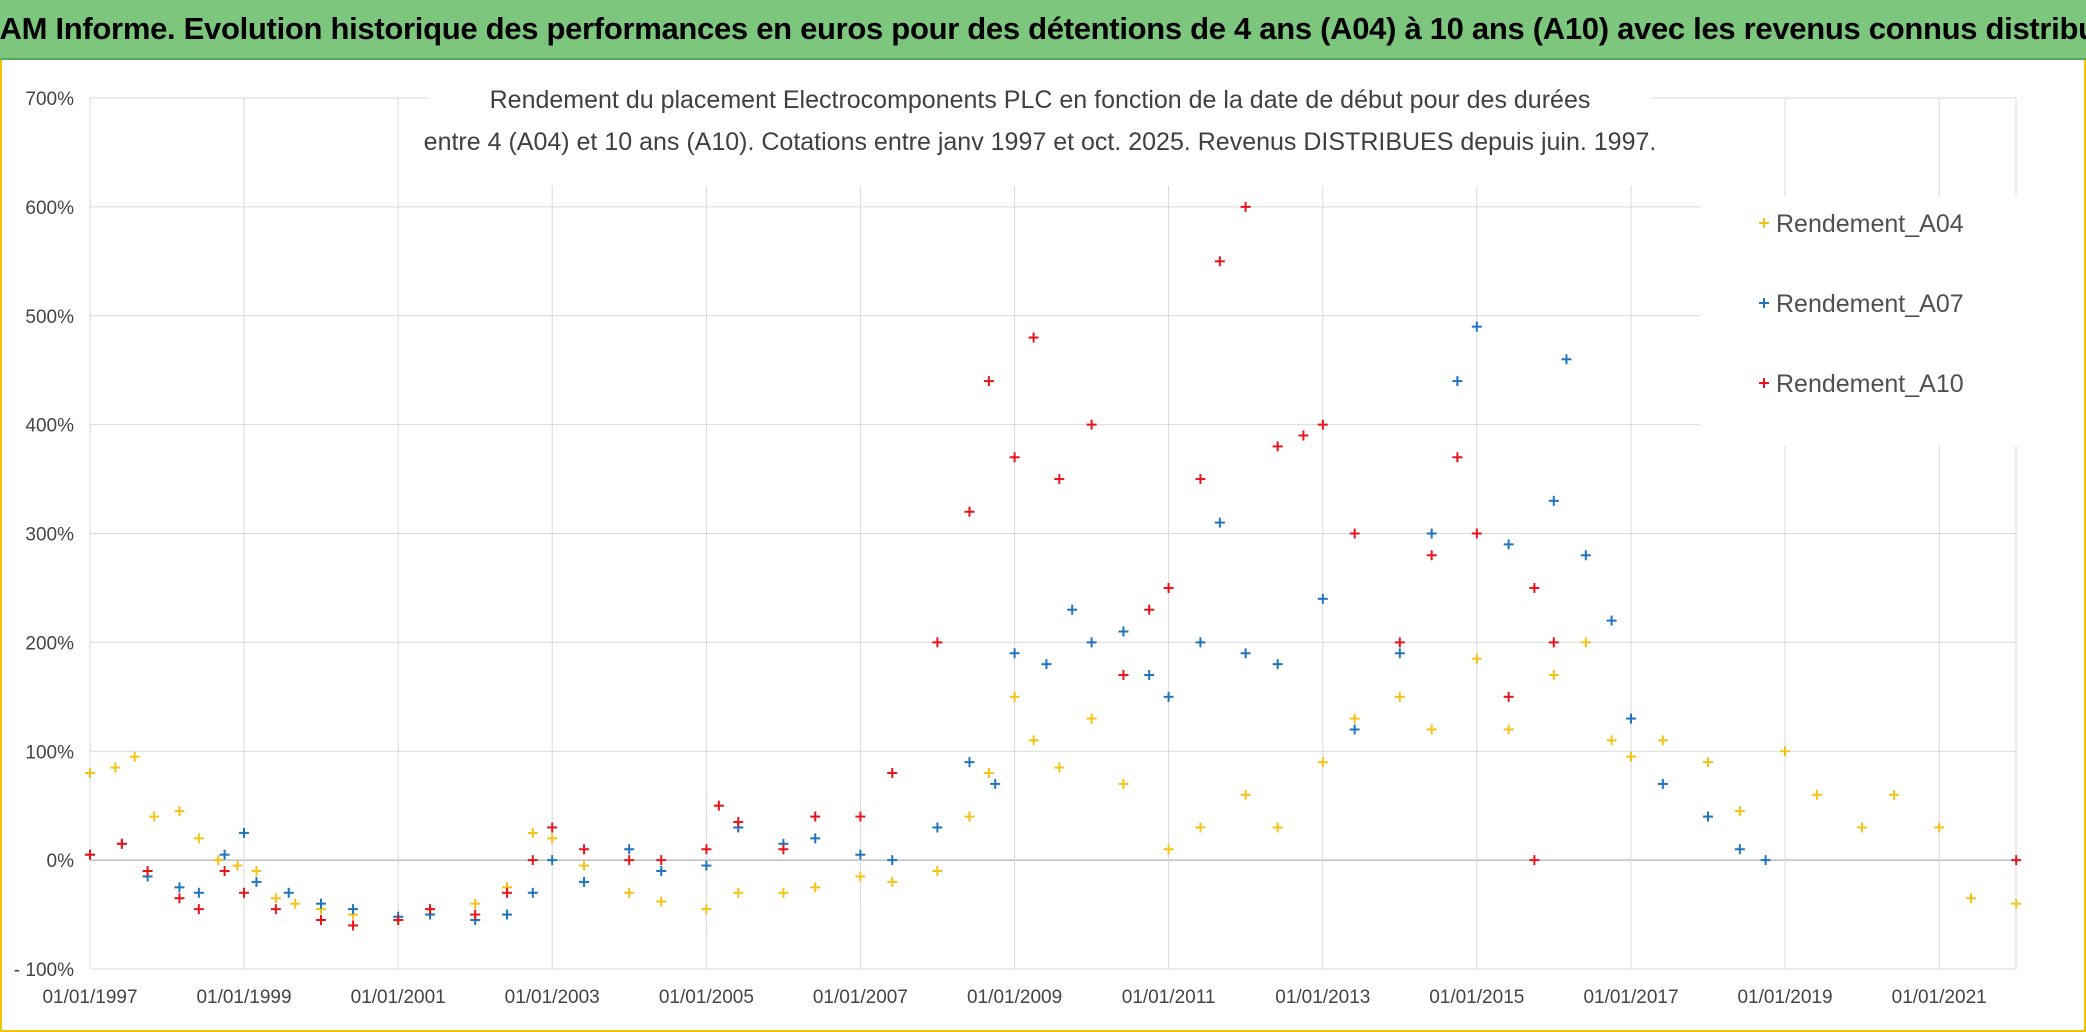  I want to click on x-tick-label: 01/01/2015, so click(1476, 997).